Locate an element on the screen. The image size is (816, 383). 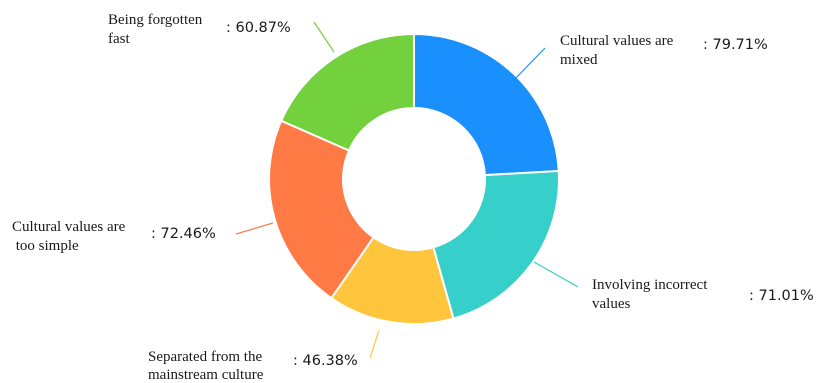
category-label-2-line-1: Involving incorrect is located at coordinates (650, 285).